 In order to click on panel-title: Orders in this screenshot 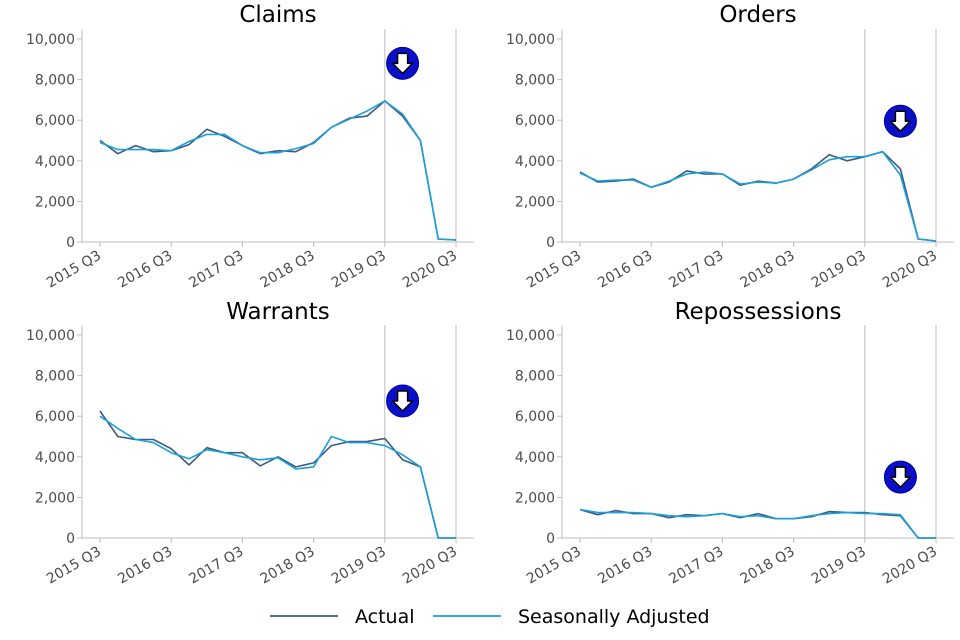, I will do `click(757, 15)`.